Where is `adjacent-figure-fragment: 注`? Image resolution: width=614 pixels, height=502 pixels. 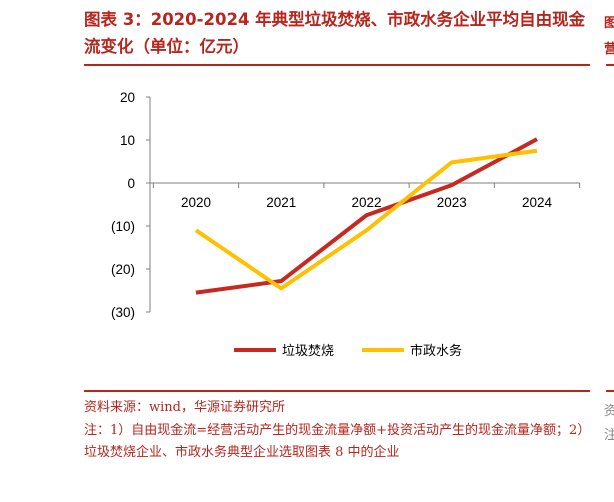
adjacent-figure-fragment: 注 is located at coordinates (609, 435).